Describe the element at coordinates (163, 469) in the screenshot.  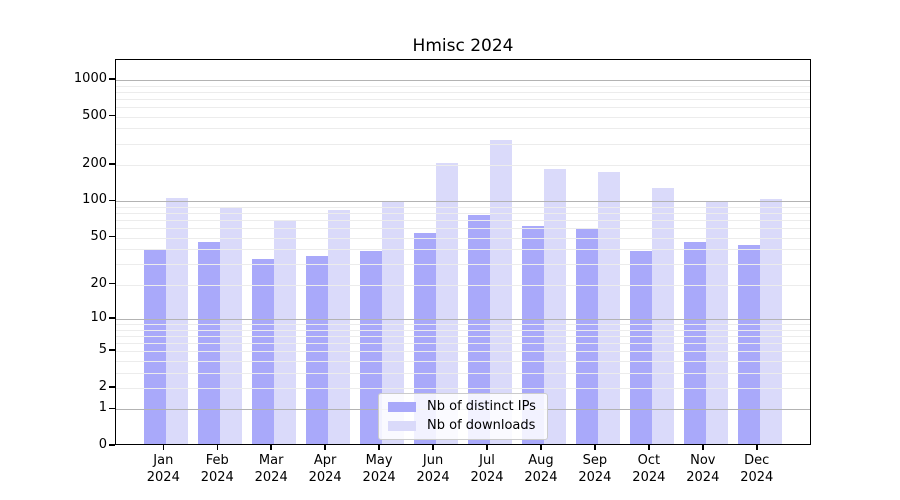
I see `x-tick-label-jan: Jan 2024` at that location.